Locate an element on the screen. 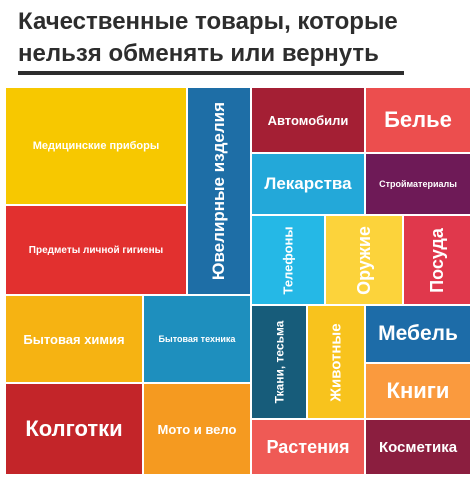 The width and height of the screenshot is (474, 478). tile-appliances: Бытовая техника is located at coordinates (197, 339).